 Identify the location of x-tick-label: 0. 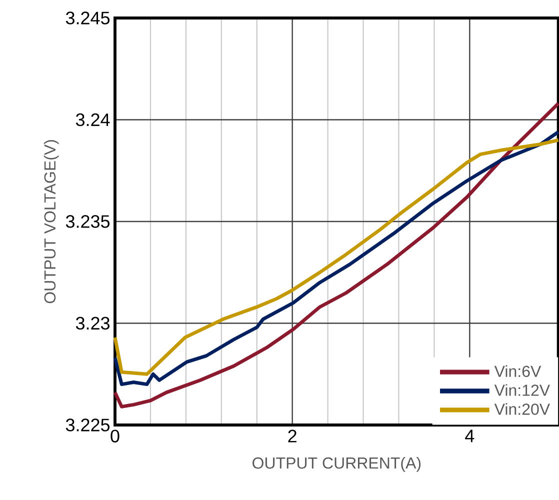
(115, 436).